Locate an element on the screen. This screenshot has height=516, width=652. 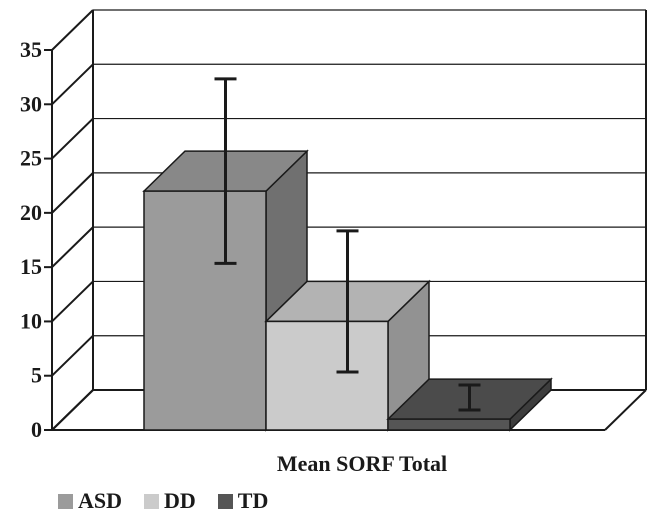
x-axis-label: Mean SORF Total is located at coordinates (362, 463).